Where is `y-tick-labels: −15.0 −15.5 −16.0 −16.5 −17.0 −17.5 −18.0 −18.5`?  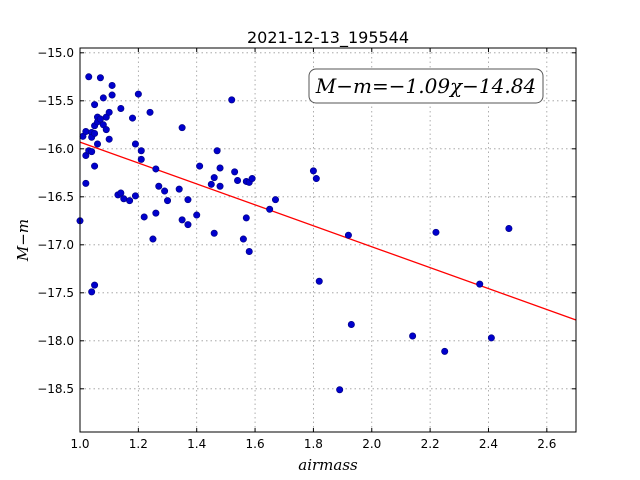
y-tick-labels: −15.0 −15.5 −16.0 −16.5 −17.0 −17.5 −18.0 −18.5 is located at coordinates (55, 221).